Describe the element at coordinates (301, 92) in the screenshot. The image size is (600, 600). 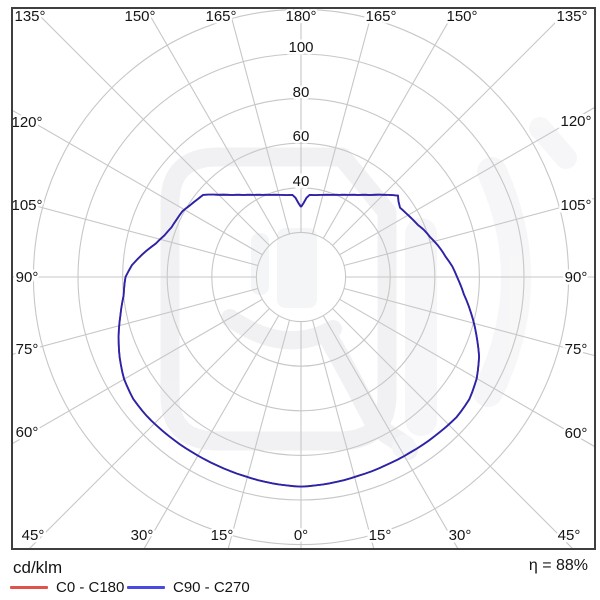
I see `radial-tick-label: 80` at that location.